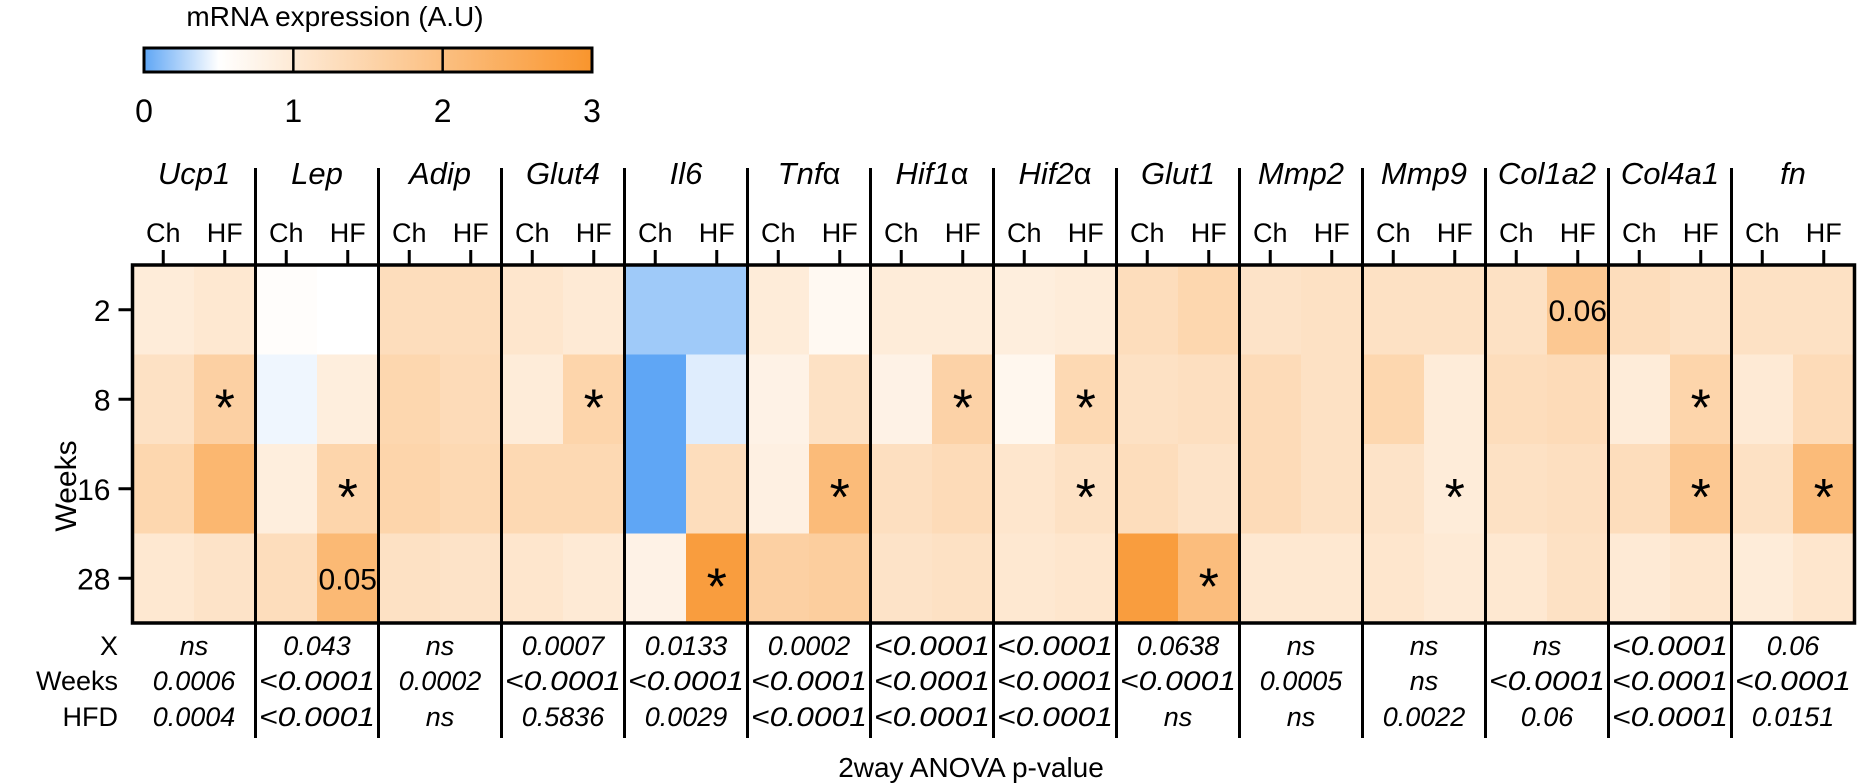 The width and height of the screenshot is (1863, 784). I want to click on anova-p-value: 0.0029, so click(686, 717).